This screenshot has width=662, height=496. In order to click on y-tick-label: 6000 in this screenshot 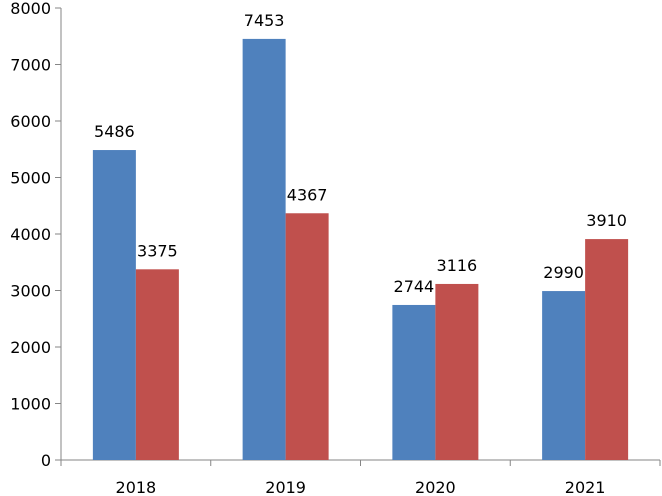, I will do `click(30, 121)`.